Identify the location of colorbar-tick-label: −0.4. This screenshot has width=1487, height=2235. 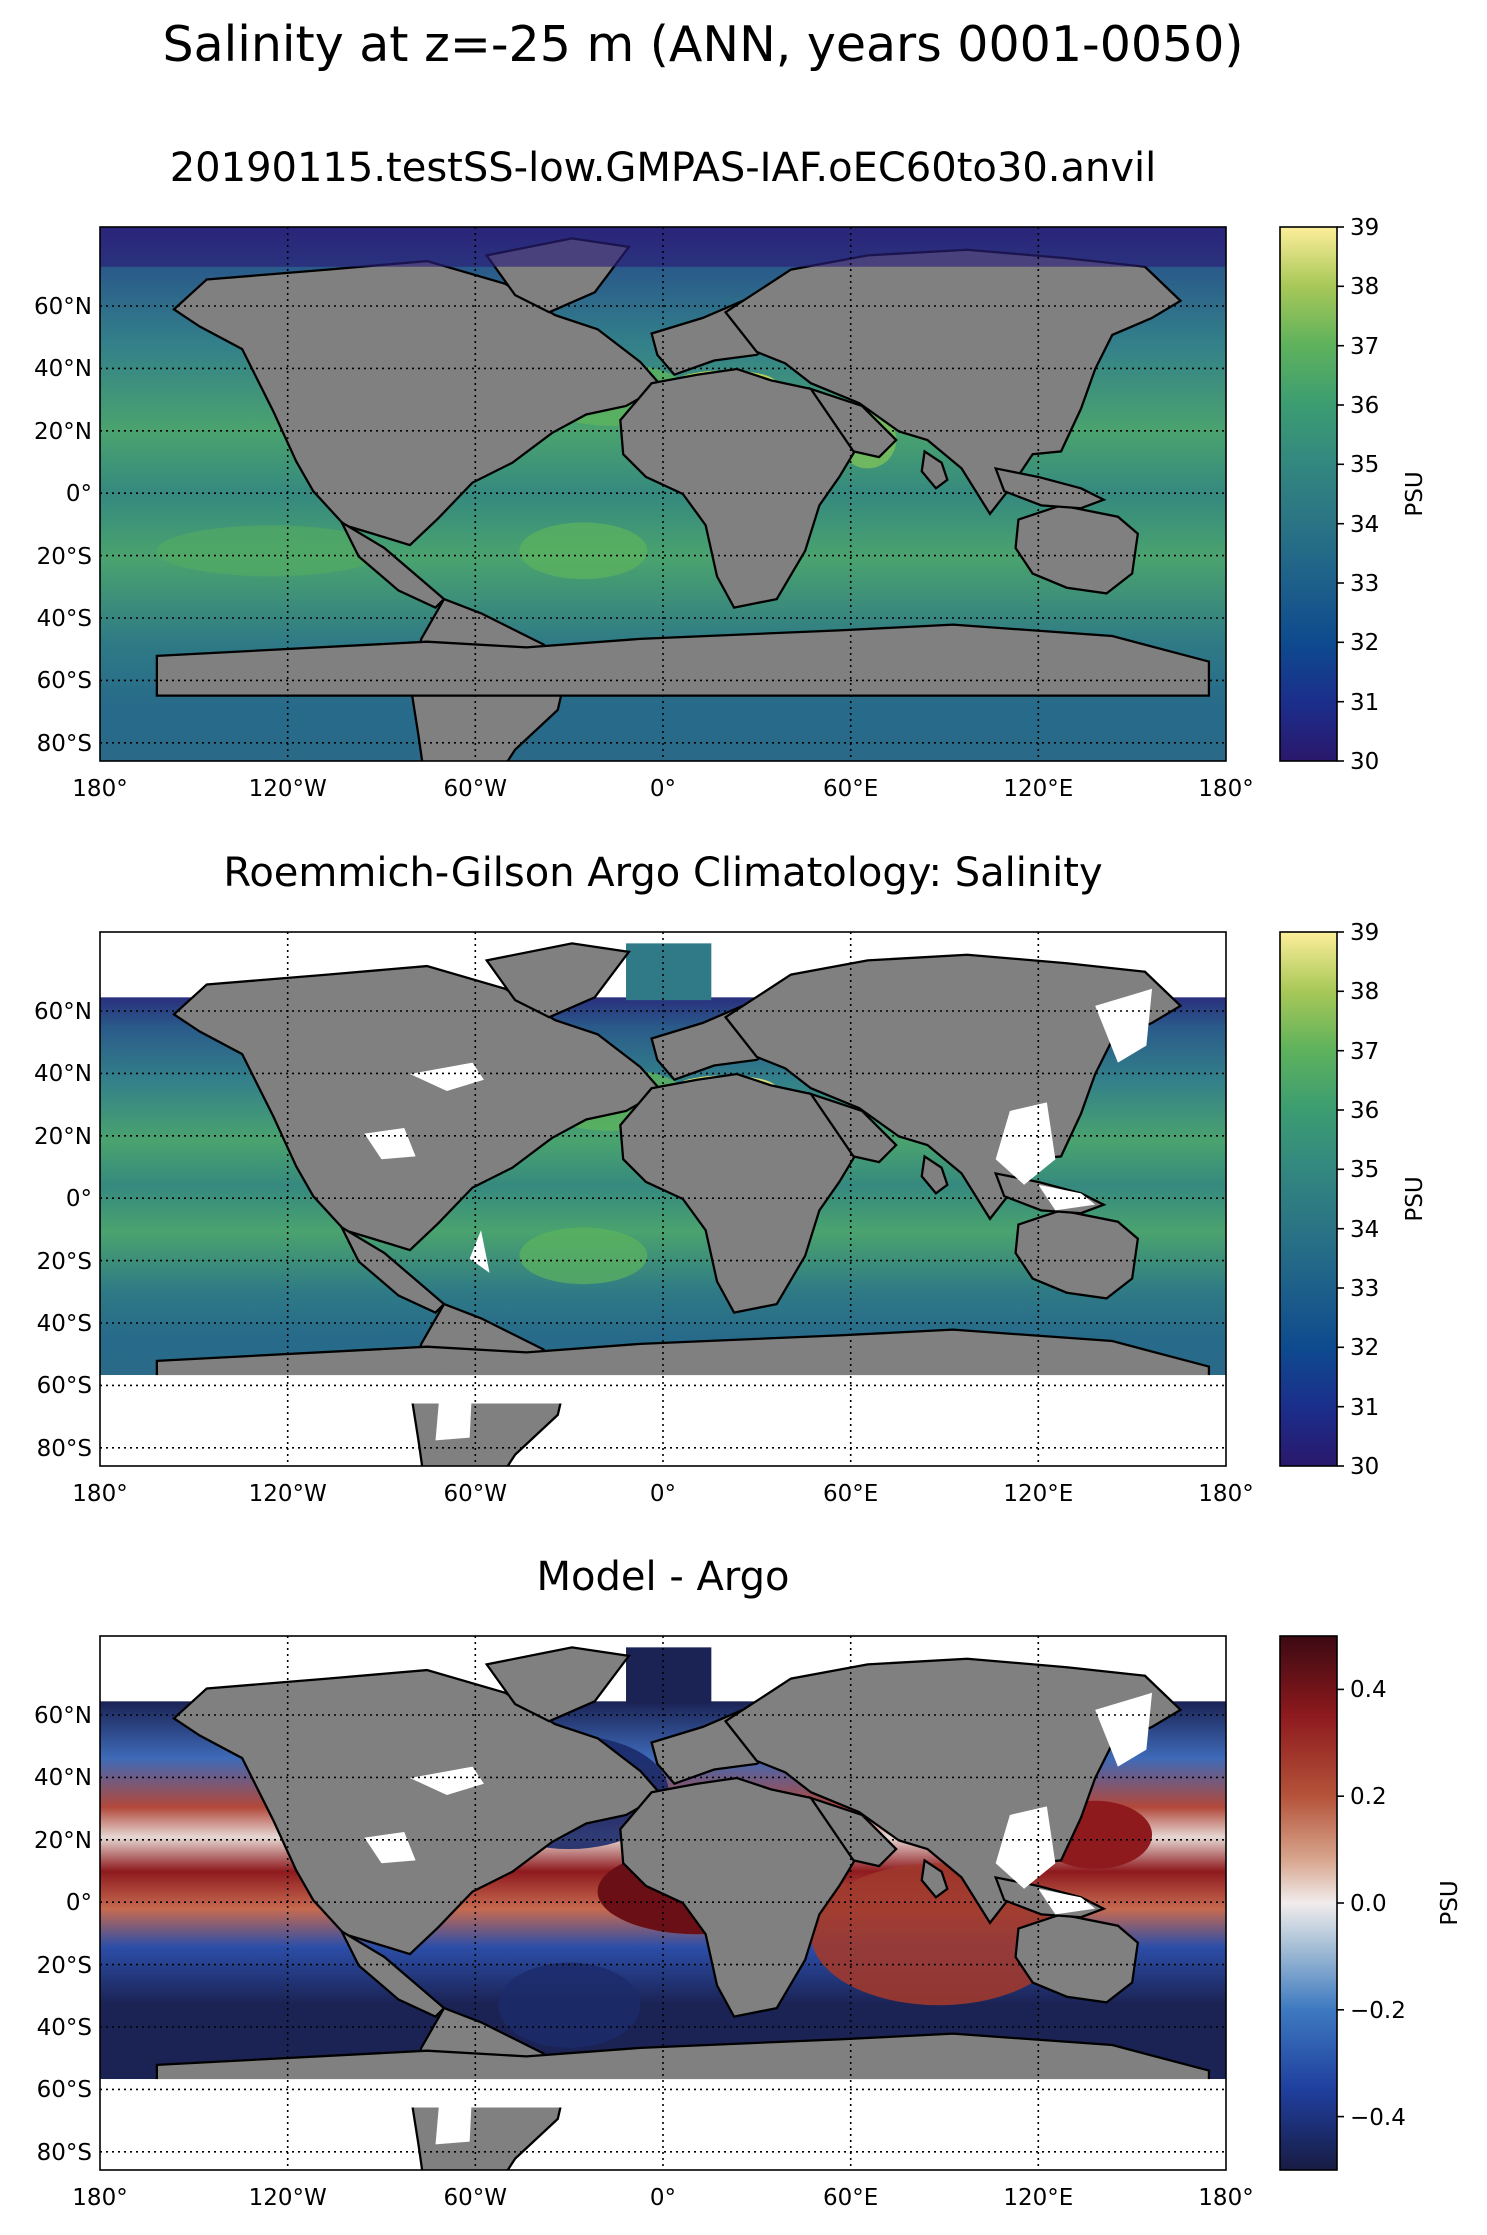
(1378, 2118).